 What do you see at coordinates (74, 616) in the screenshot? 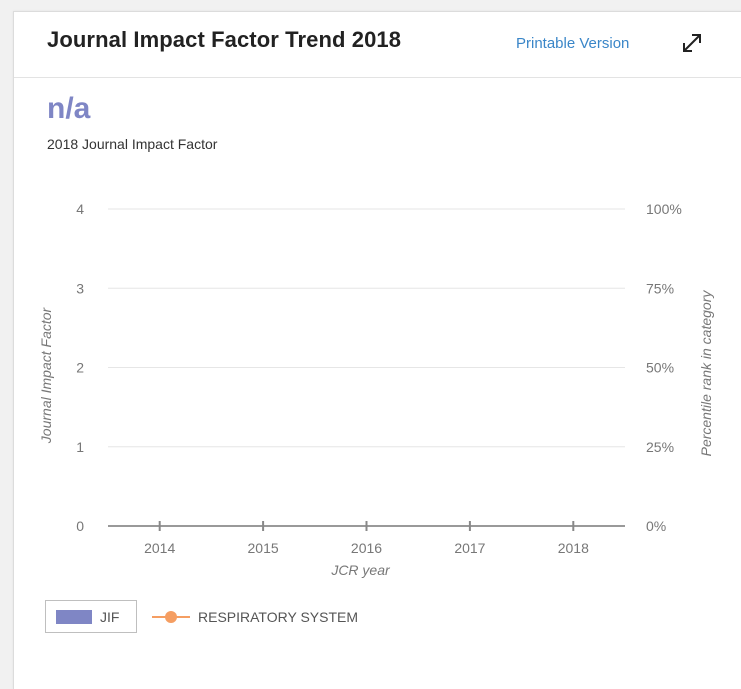
I see `legend-bar-swatch` at bounding box center [74, 616].